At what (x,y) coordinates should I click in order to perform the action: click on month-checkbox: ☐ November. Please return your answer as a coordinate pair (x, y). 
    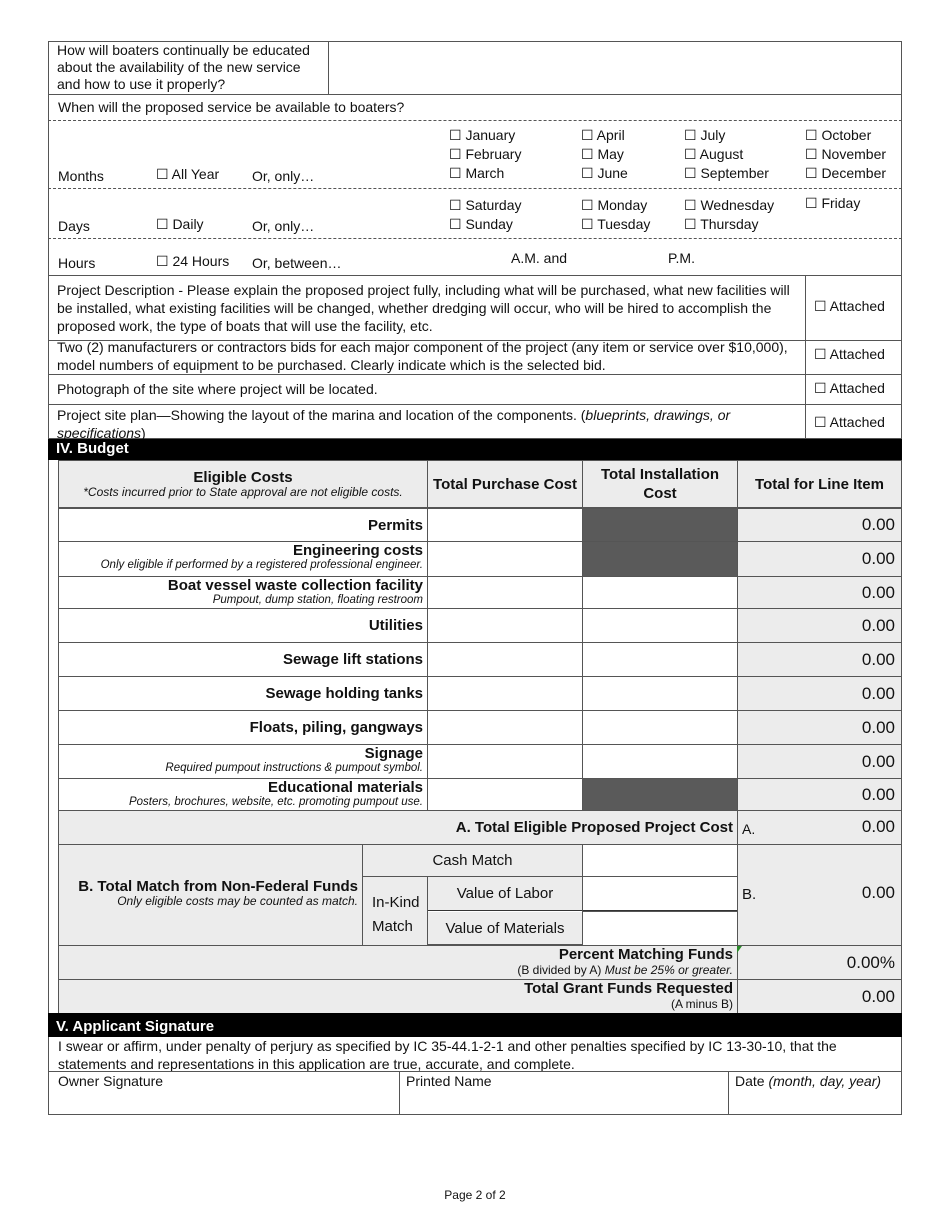
    Looking at the image, I should click on (846, 154).